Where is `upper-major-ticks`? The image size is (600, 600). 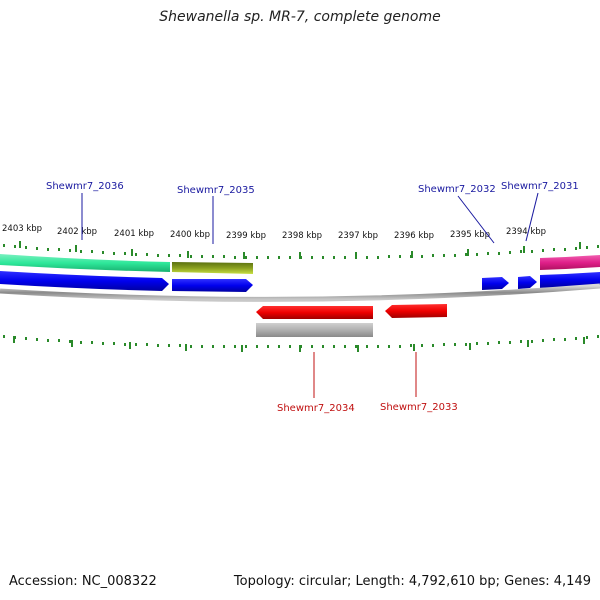 upper-major-ticks is located at coordinates (300, 250).